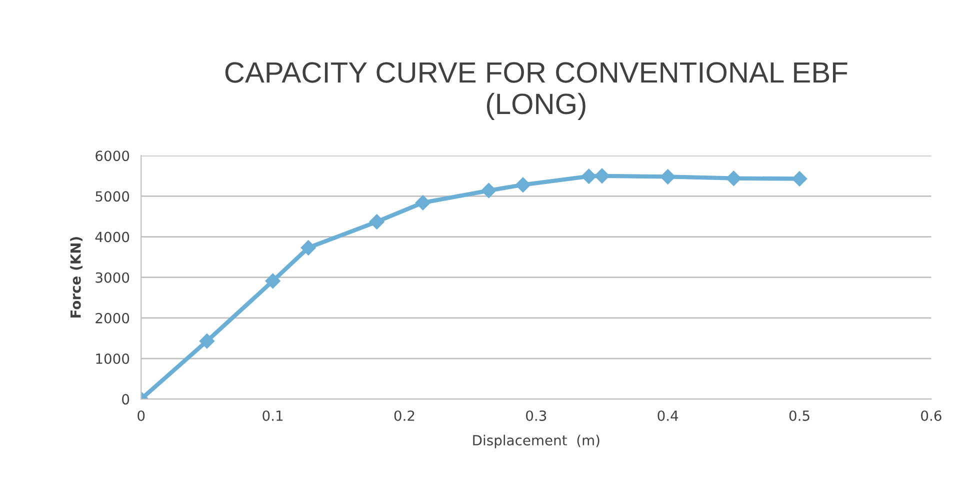 Image resolution: width=960 pixels, height=502 pixels. I want to click on chart-title: CAPACITY CURVE FOR CONVENTIONAL EBF (LONG), so click(536, 91).